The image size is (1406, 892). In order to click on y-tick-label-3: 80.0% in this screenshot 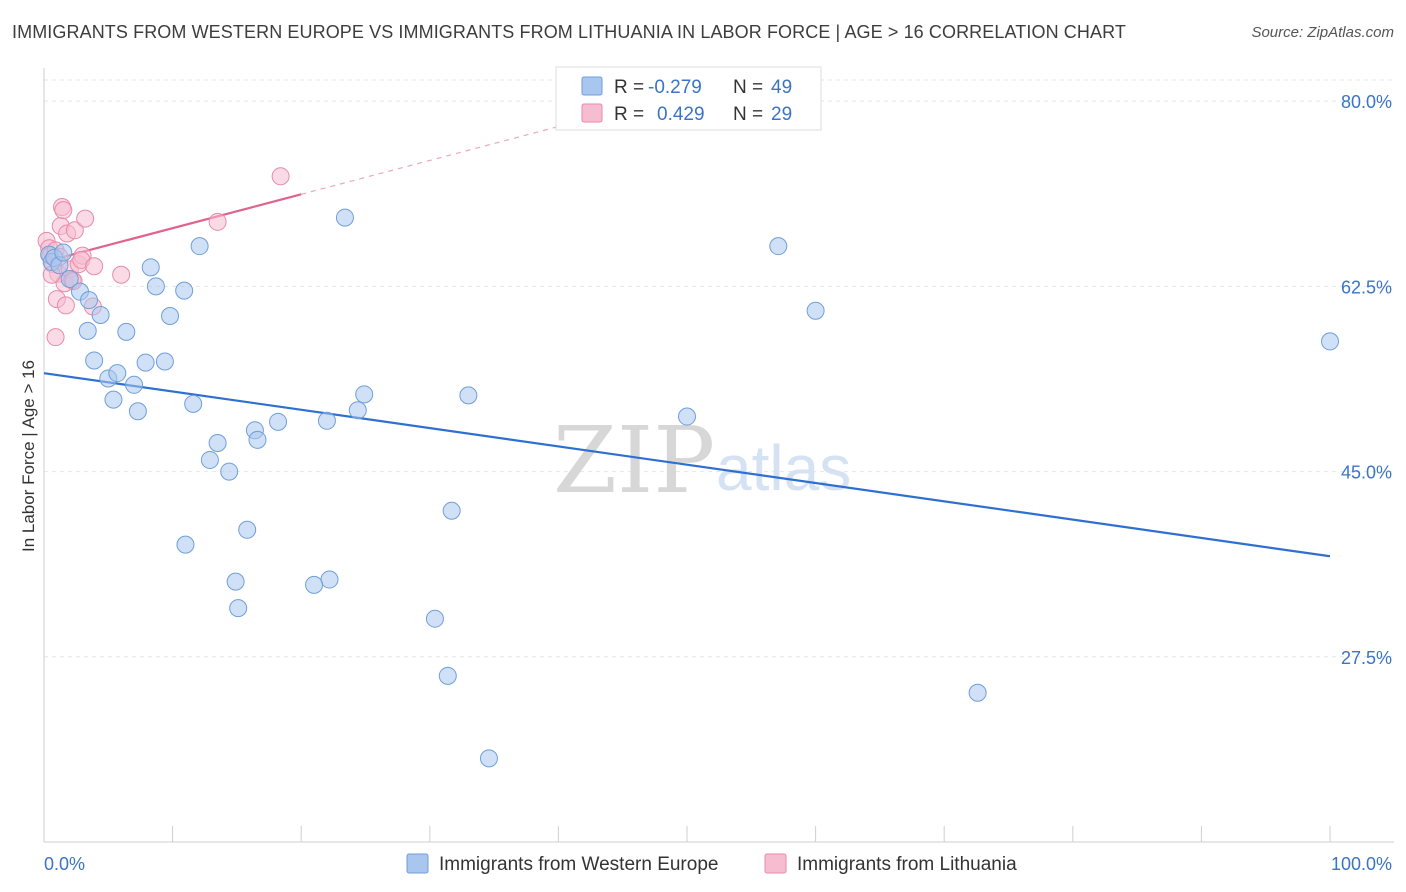, I will do `click(1366, 102)`.